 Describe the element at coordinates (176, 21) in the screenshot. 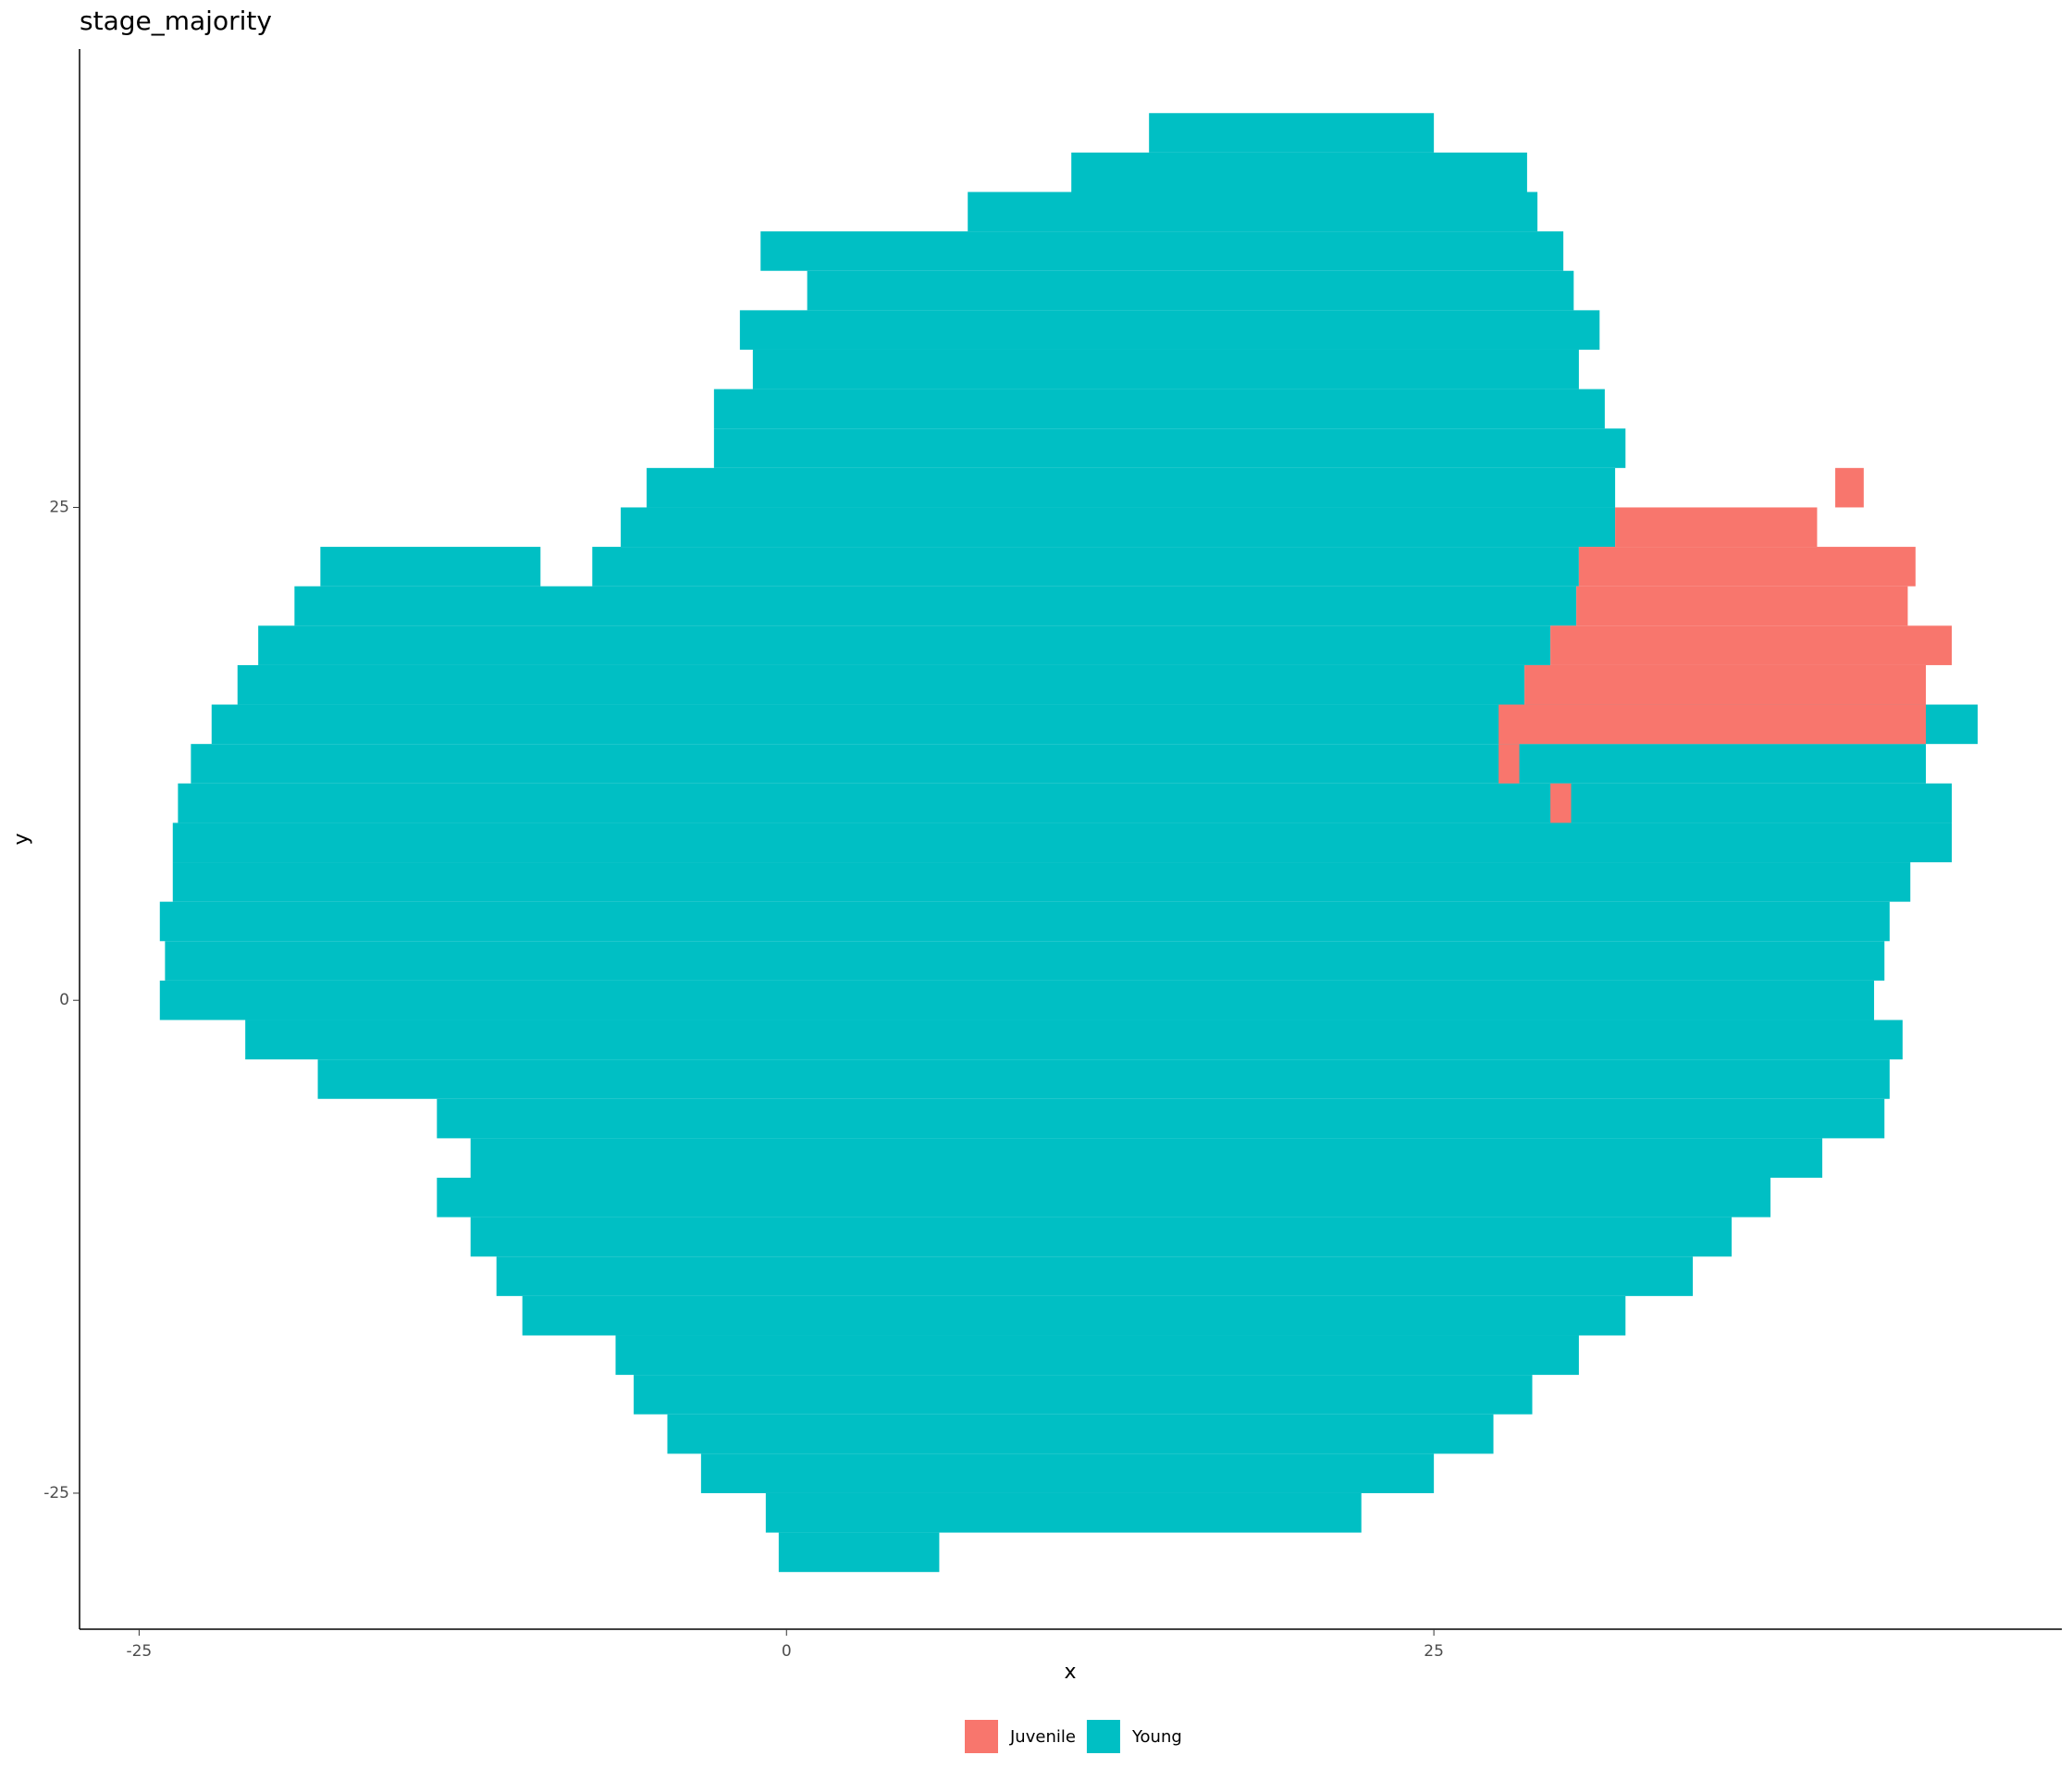

I see `chart-title: stage_majority` at that location.